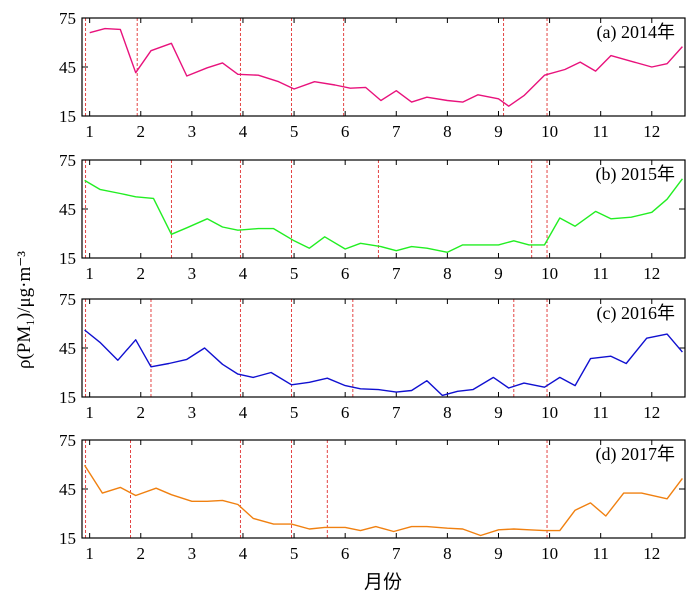 The height and width of the screenshot is (603, 700). What do you see at coordinates (383, 582) in the screenshot?
I see `x-axis-title: 月份` at bounding box center [383, 582].